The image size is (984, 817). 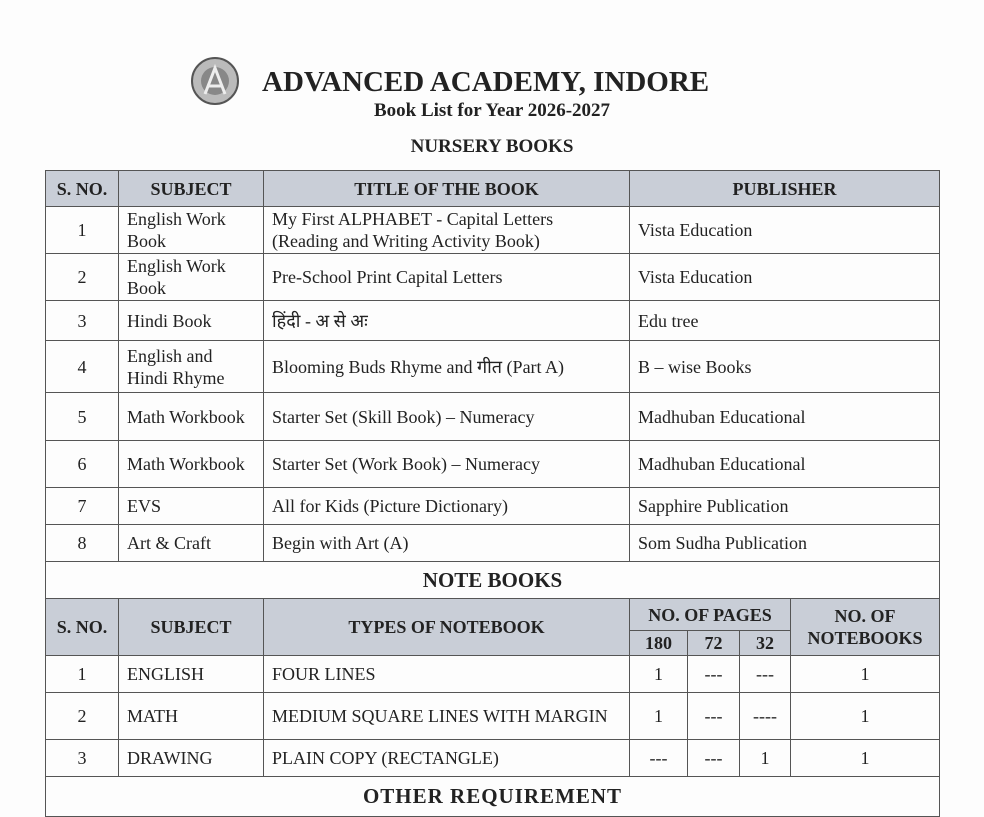 What do you see at coordinates (82, 543) in the screenshot?
I see `book-sno: 8` at bounding box center [82, 543].